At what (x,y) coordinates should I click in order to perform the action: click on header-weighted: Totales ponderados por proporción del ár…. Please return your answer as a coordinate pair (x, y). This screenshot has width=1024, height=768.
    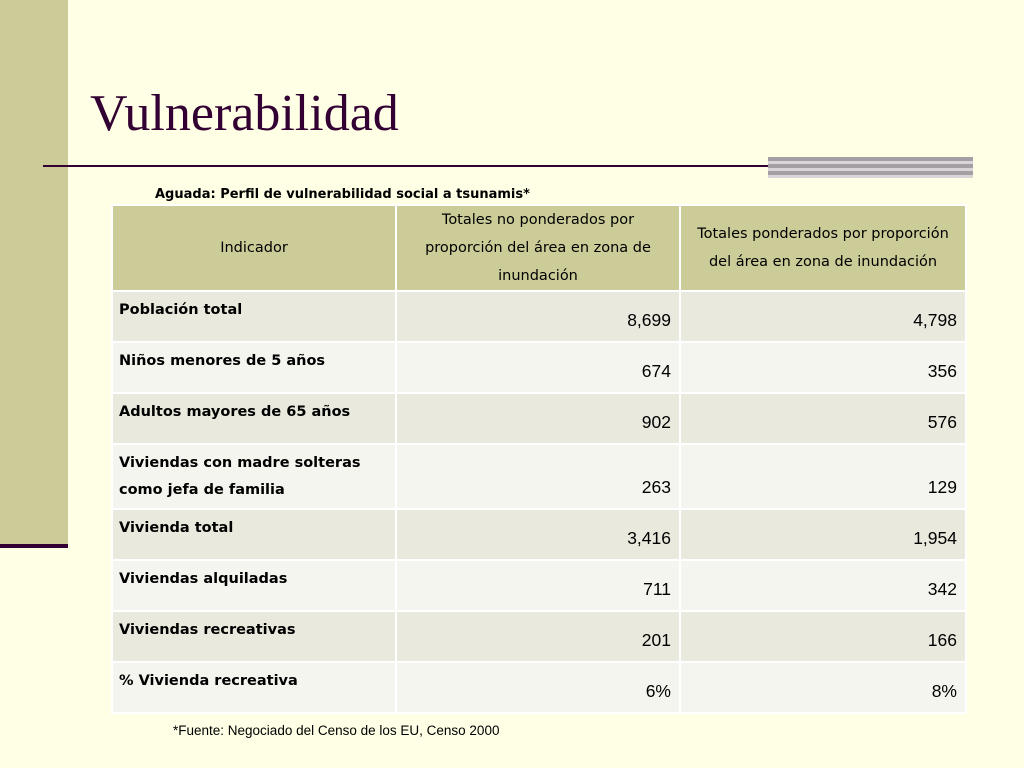
    Looking at the image, I should click on (823, 248).